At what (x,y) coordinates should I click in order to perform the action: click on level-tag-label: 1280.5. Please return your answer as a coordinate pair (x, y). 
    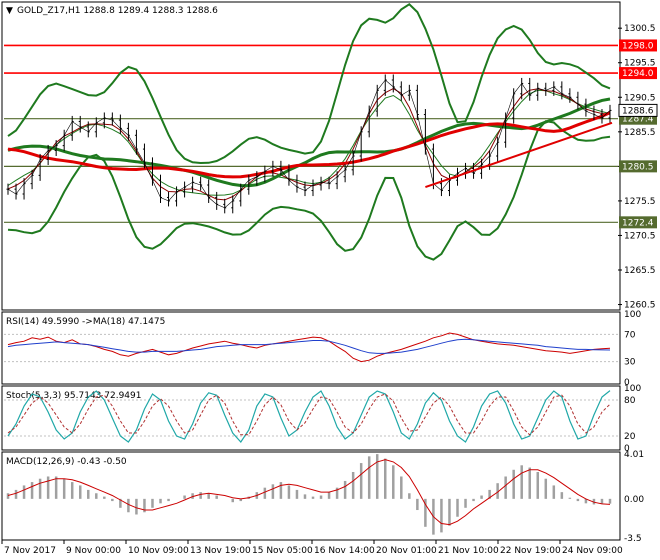
    Looking at the image, I should click on (638, 167).